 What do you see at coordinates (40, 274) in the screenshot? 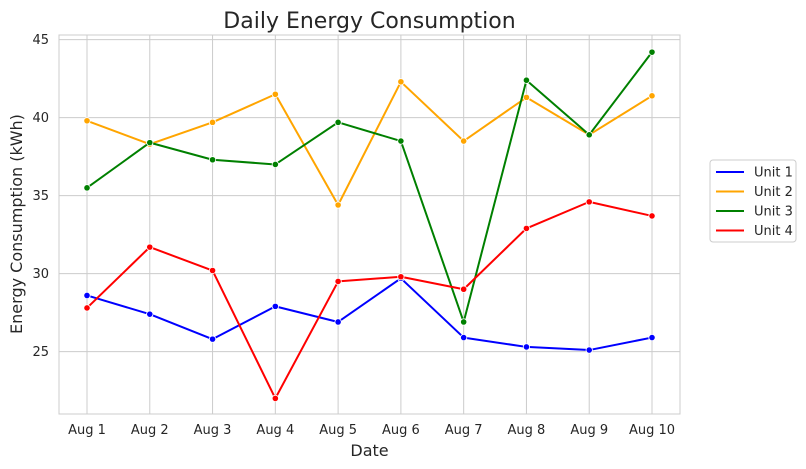
I see `y-tick-label: 30` at bounding box center [40, 274].